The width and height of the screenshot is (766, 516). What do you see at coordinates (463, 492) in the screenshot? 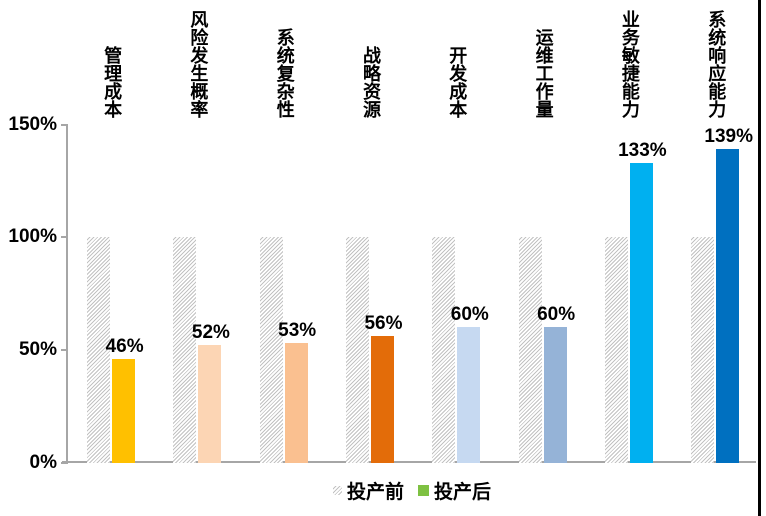
I see `legend-label-post: 投产后` at bounding box center [463, 492].